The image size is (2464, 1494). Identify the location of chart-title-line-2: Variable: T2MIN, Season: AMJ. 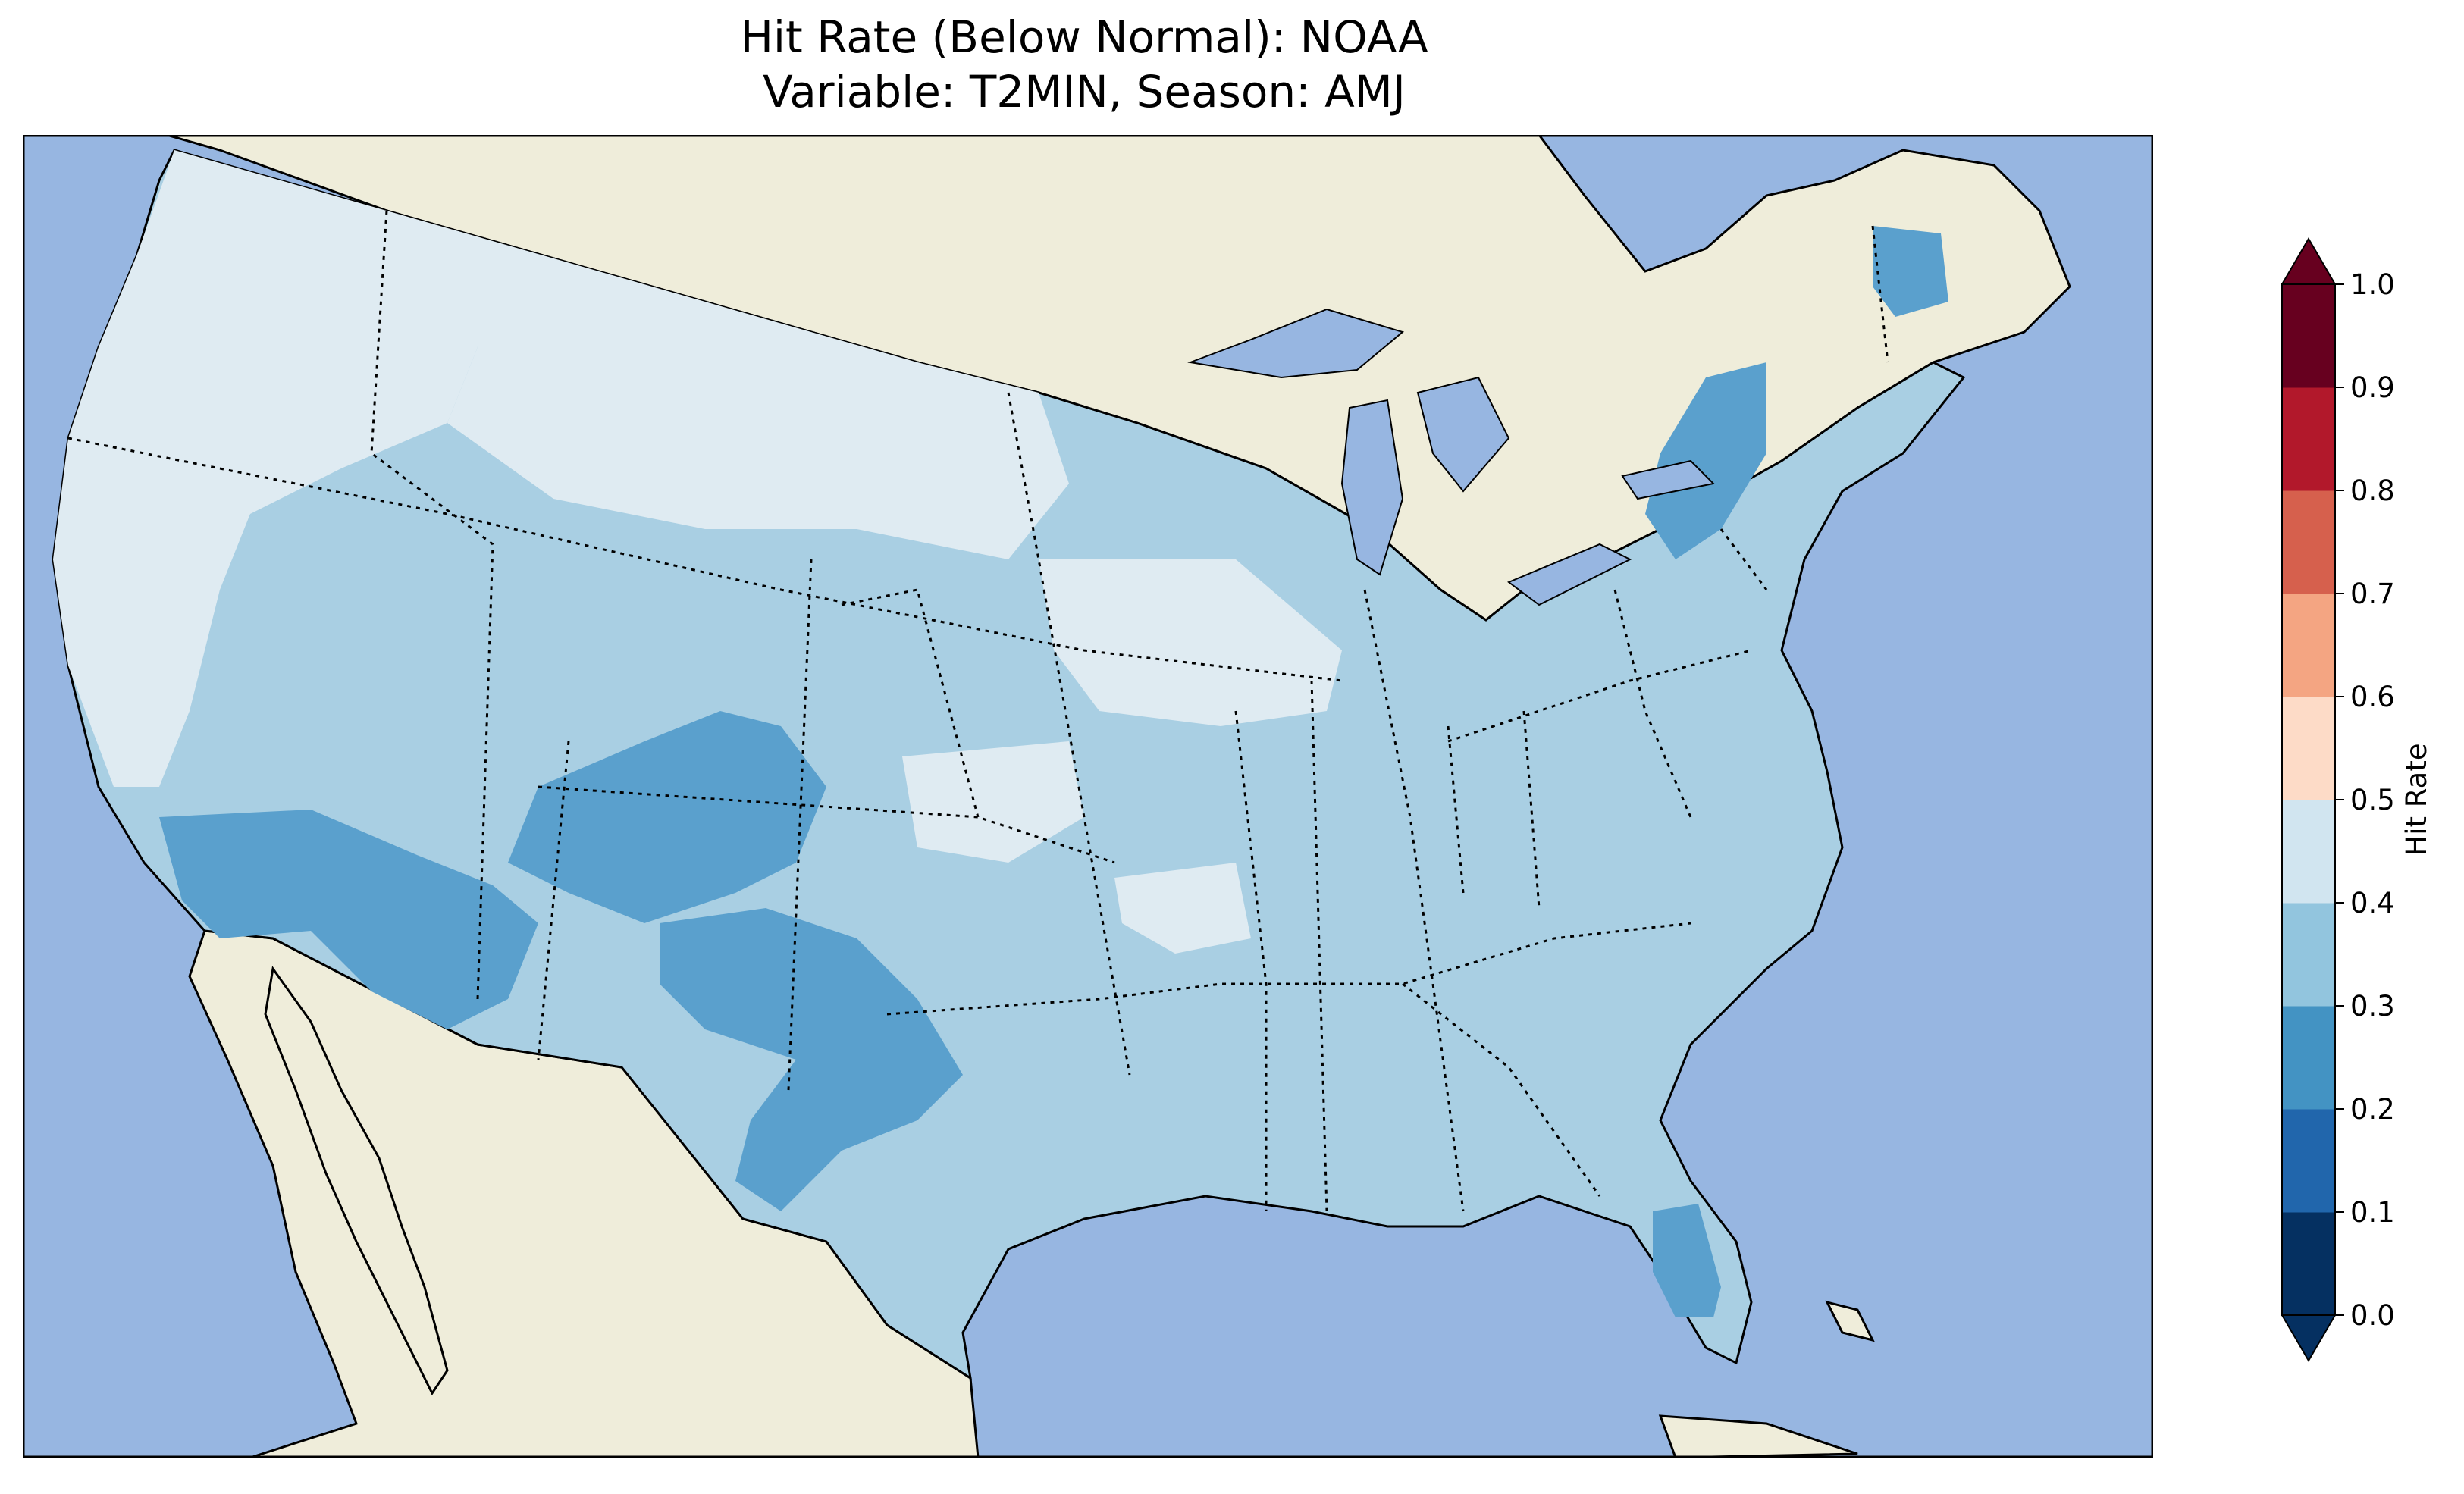
(1084, 91).